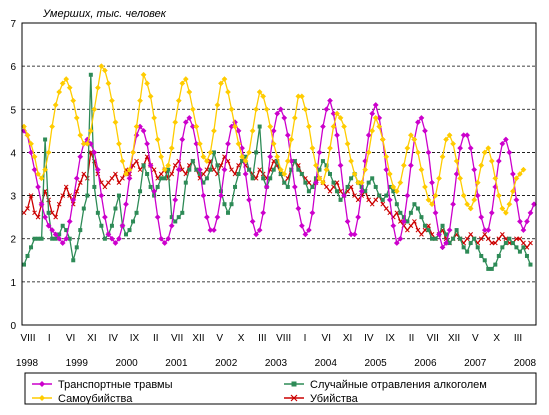 This screenshot has height=415, width=549. What do you see at coordinates (385, 385) in the screenshot?
I see `legend-item-alcohol: Случайные отравления алкоголем` at bounding box center [385, 385].